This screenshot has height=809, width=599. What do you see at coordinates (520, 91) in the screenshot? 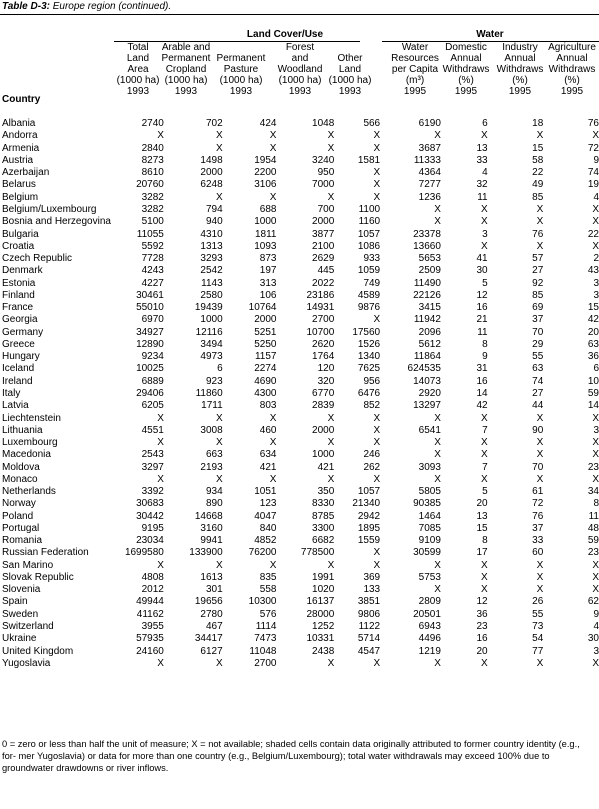
I see `column-header-line: 1995` at bounding box center [520, 91].